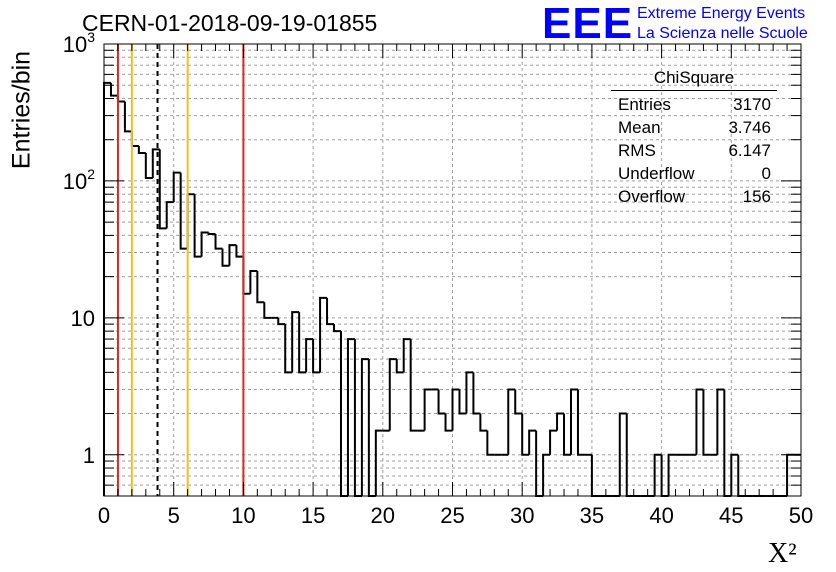 This screenshot has height=572, width=836. What do you see at coordinates (766, 173) in the screenshot?
I see `stats-value: 0` at bounding box center [766, 173].